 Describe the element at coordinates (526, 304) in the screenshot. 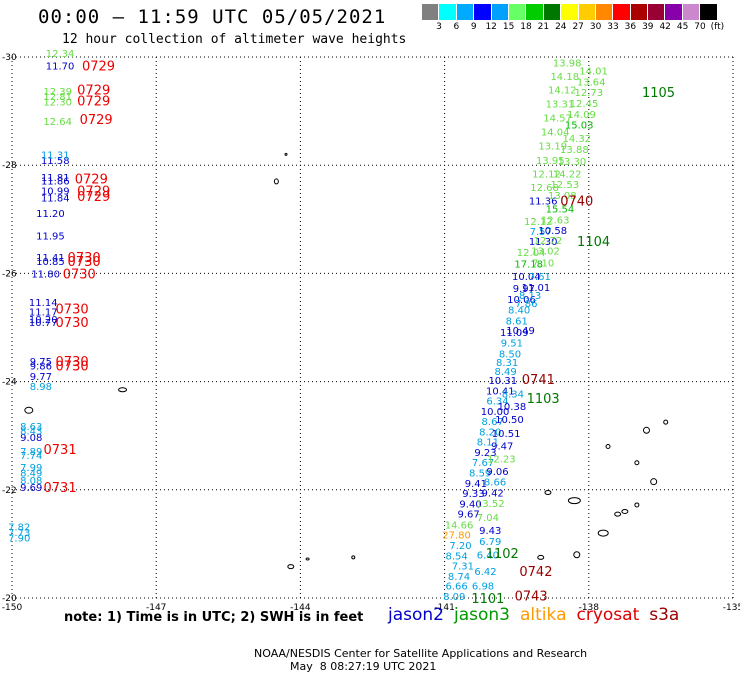

I see `swh-label: 7.86` at that location.